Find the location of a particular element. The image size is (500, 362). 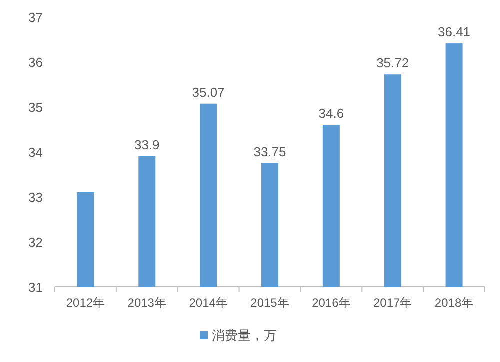

y-tick-label: 34 is located at coordinates (35, 152).